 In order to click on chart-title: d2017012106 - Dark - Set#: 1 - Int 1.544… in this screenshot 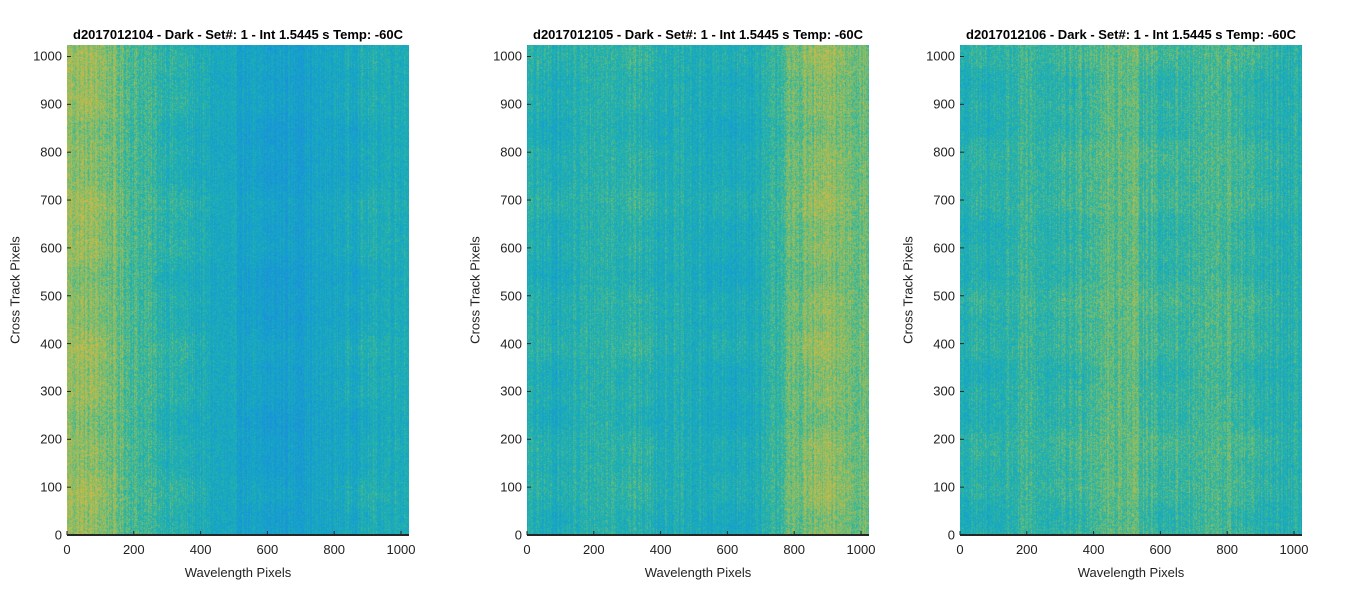, I will do `click(1131, 34)`.